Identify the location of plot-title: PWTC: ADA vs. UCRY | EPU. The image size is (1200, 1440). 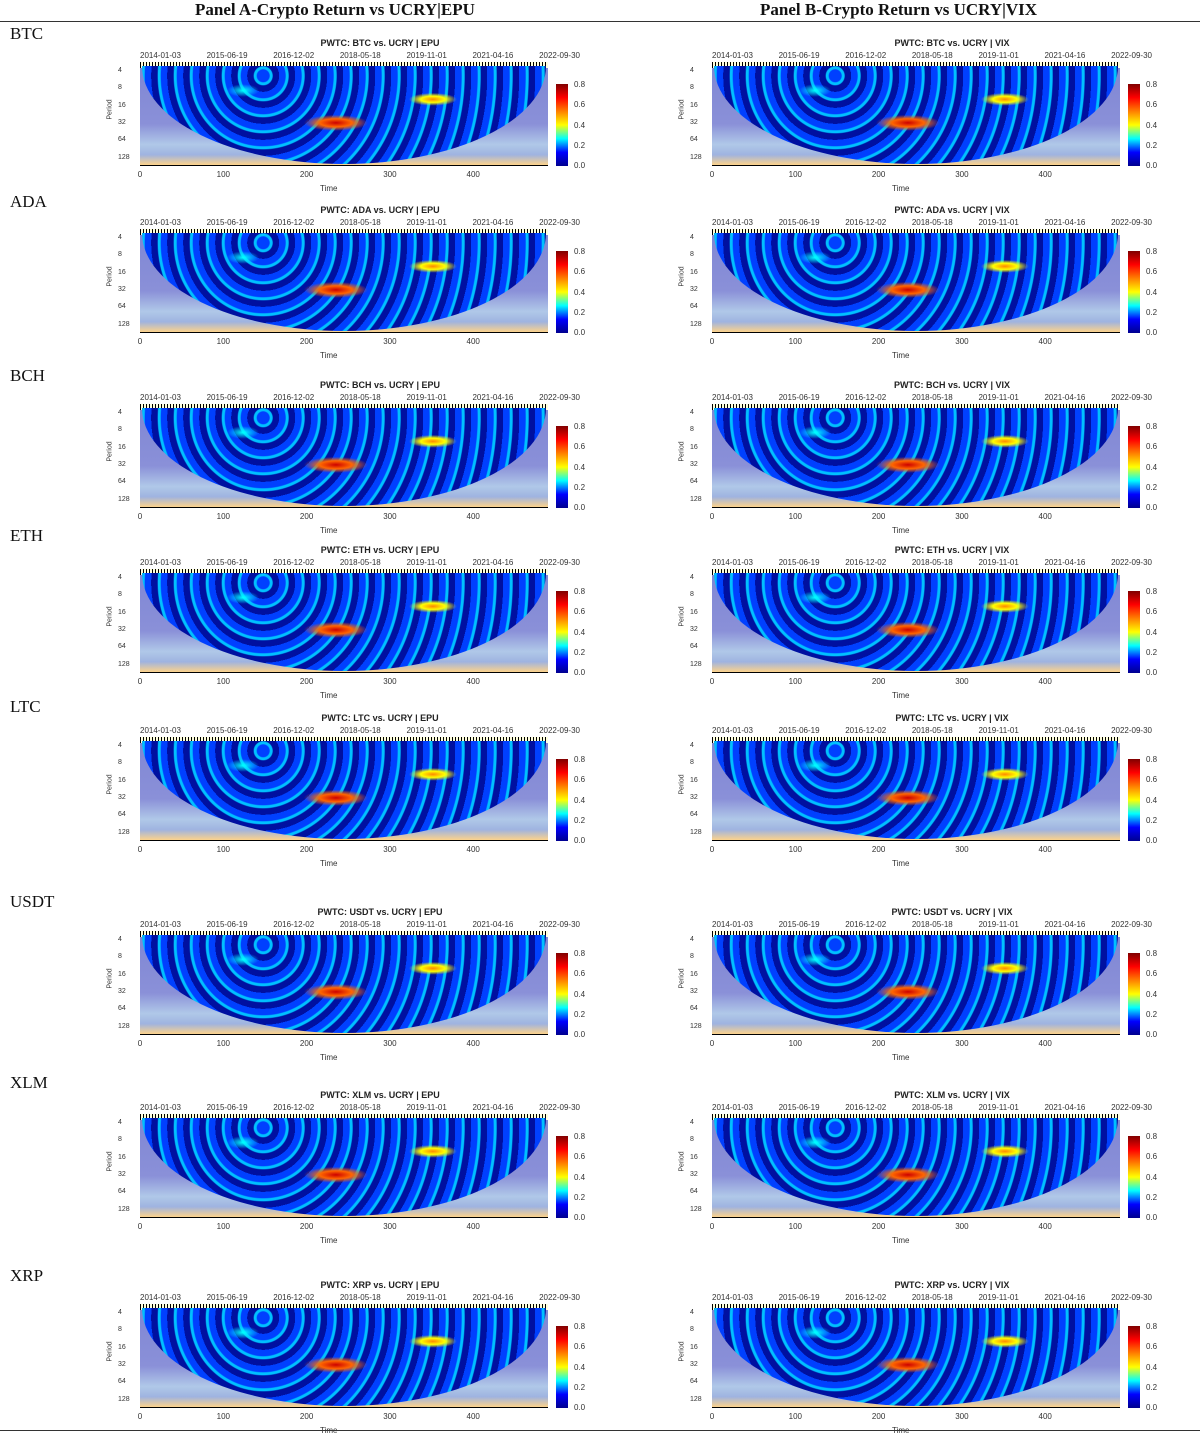
(380, 210).